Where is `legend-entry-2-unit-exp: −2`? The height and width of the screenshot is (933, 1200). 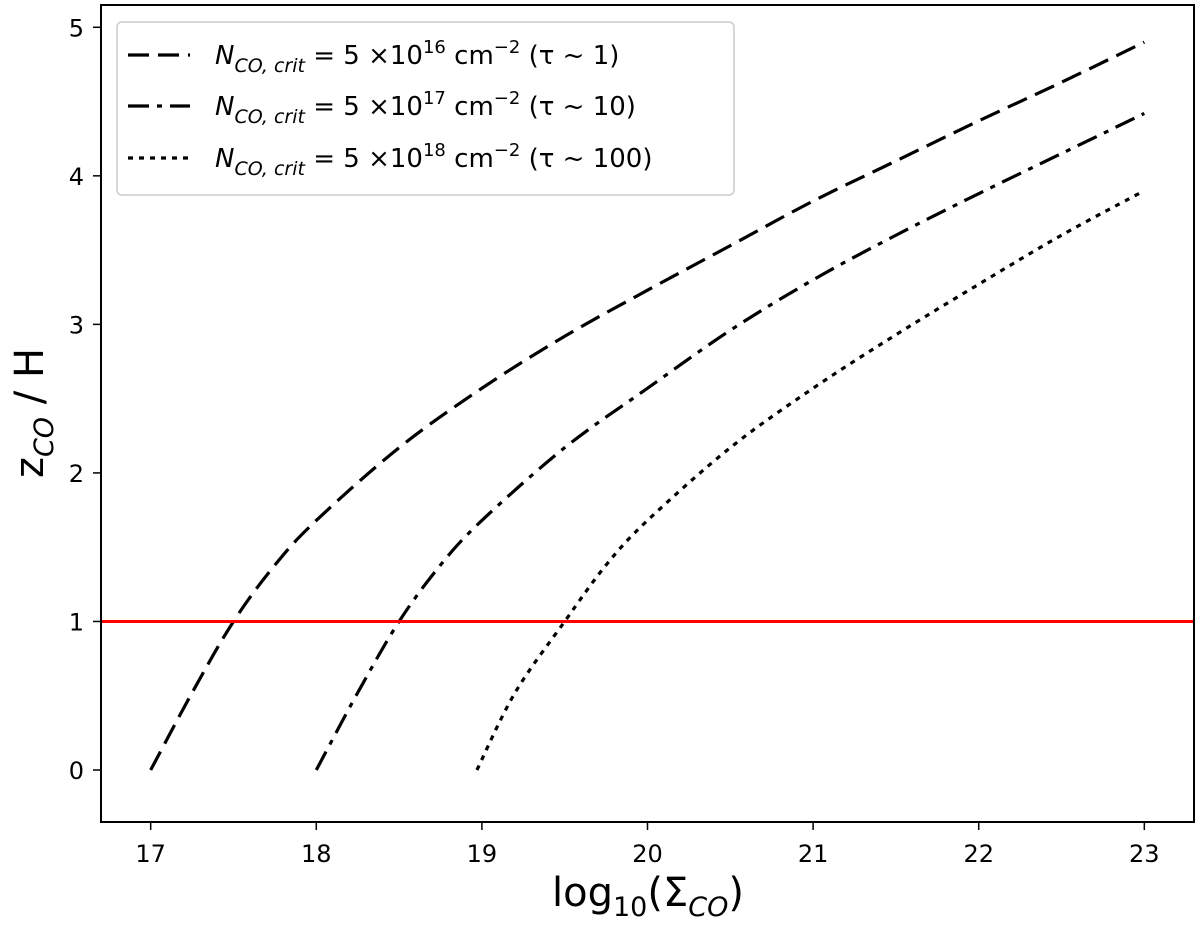
legend-entry-2-unit-exp: −2 is located at coordinates (507, 98).